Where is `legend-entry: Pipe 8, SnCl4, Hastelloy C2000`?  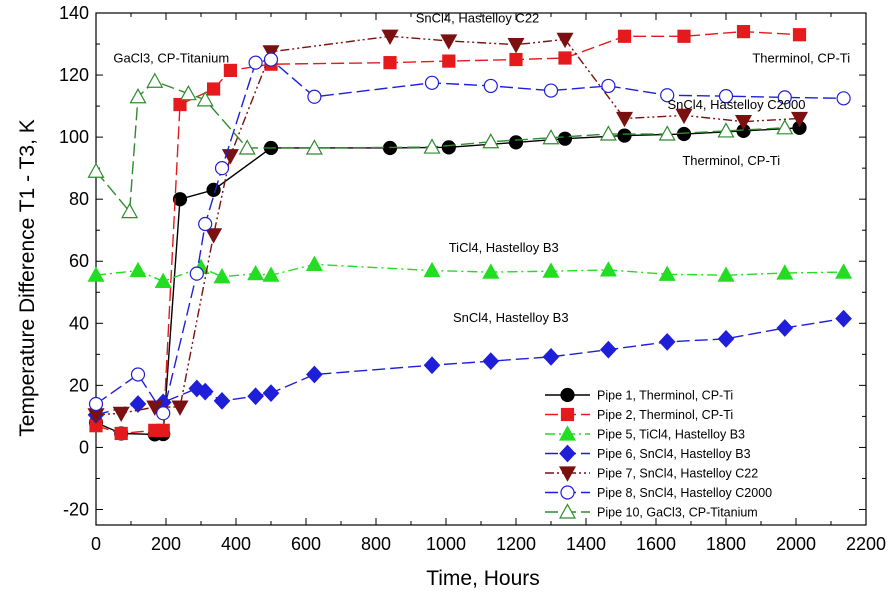 legend-entry: Pipe 8, SnCl4, Hastelloy C2000 is located at coordinates (658, 492).